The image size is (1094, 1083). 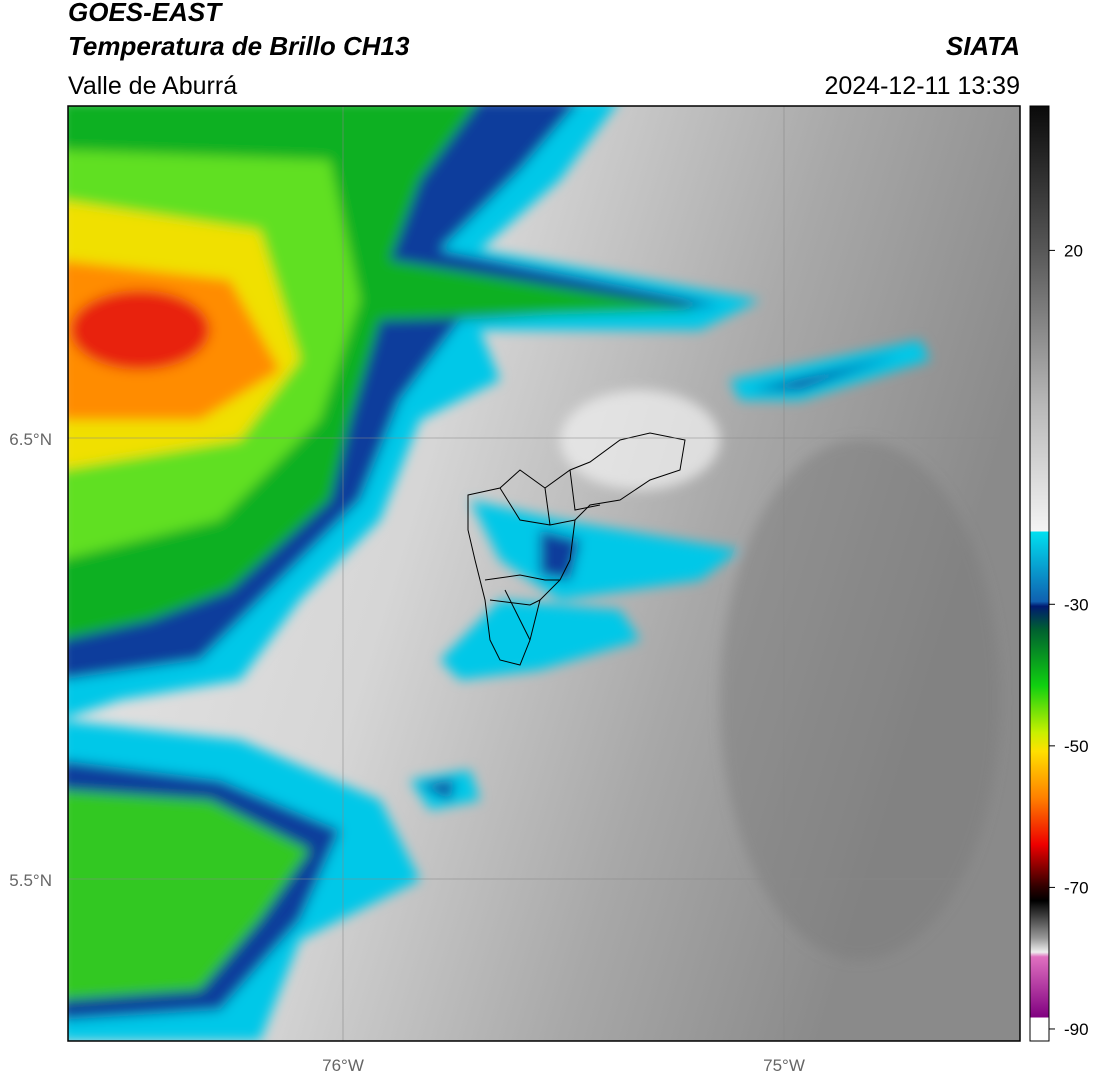 I want to click on municipal-boundaries, so click(x=576, y=549).